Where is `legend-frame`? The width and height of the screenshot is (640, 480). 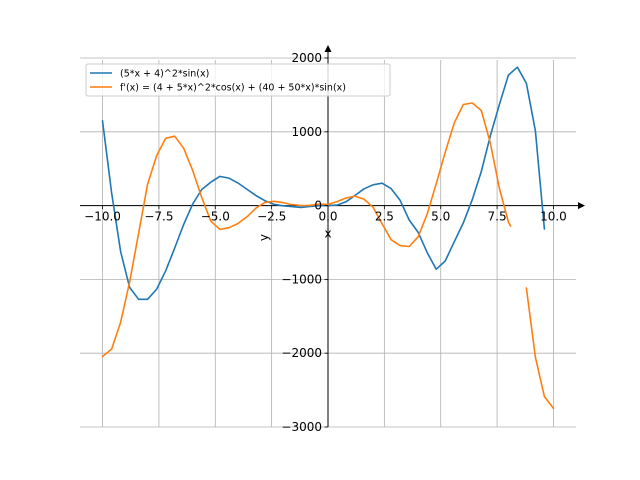 legend-frame is located at coordinates (238, 80).